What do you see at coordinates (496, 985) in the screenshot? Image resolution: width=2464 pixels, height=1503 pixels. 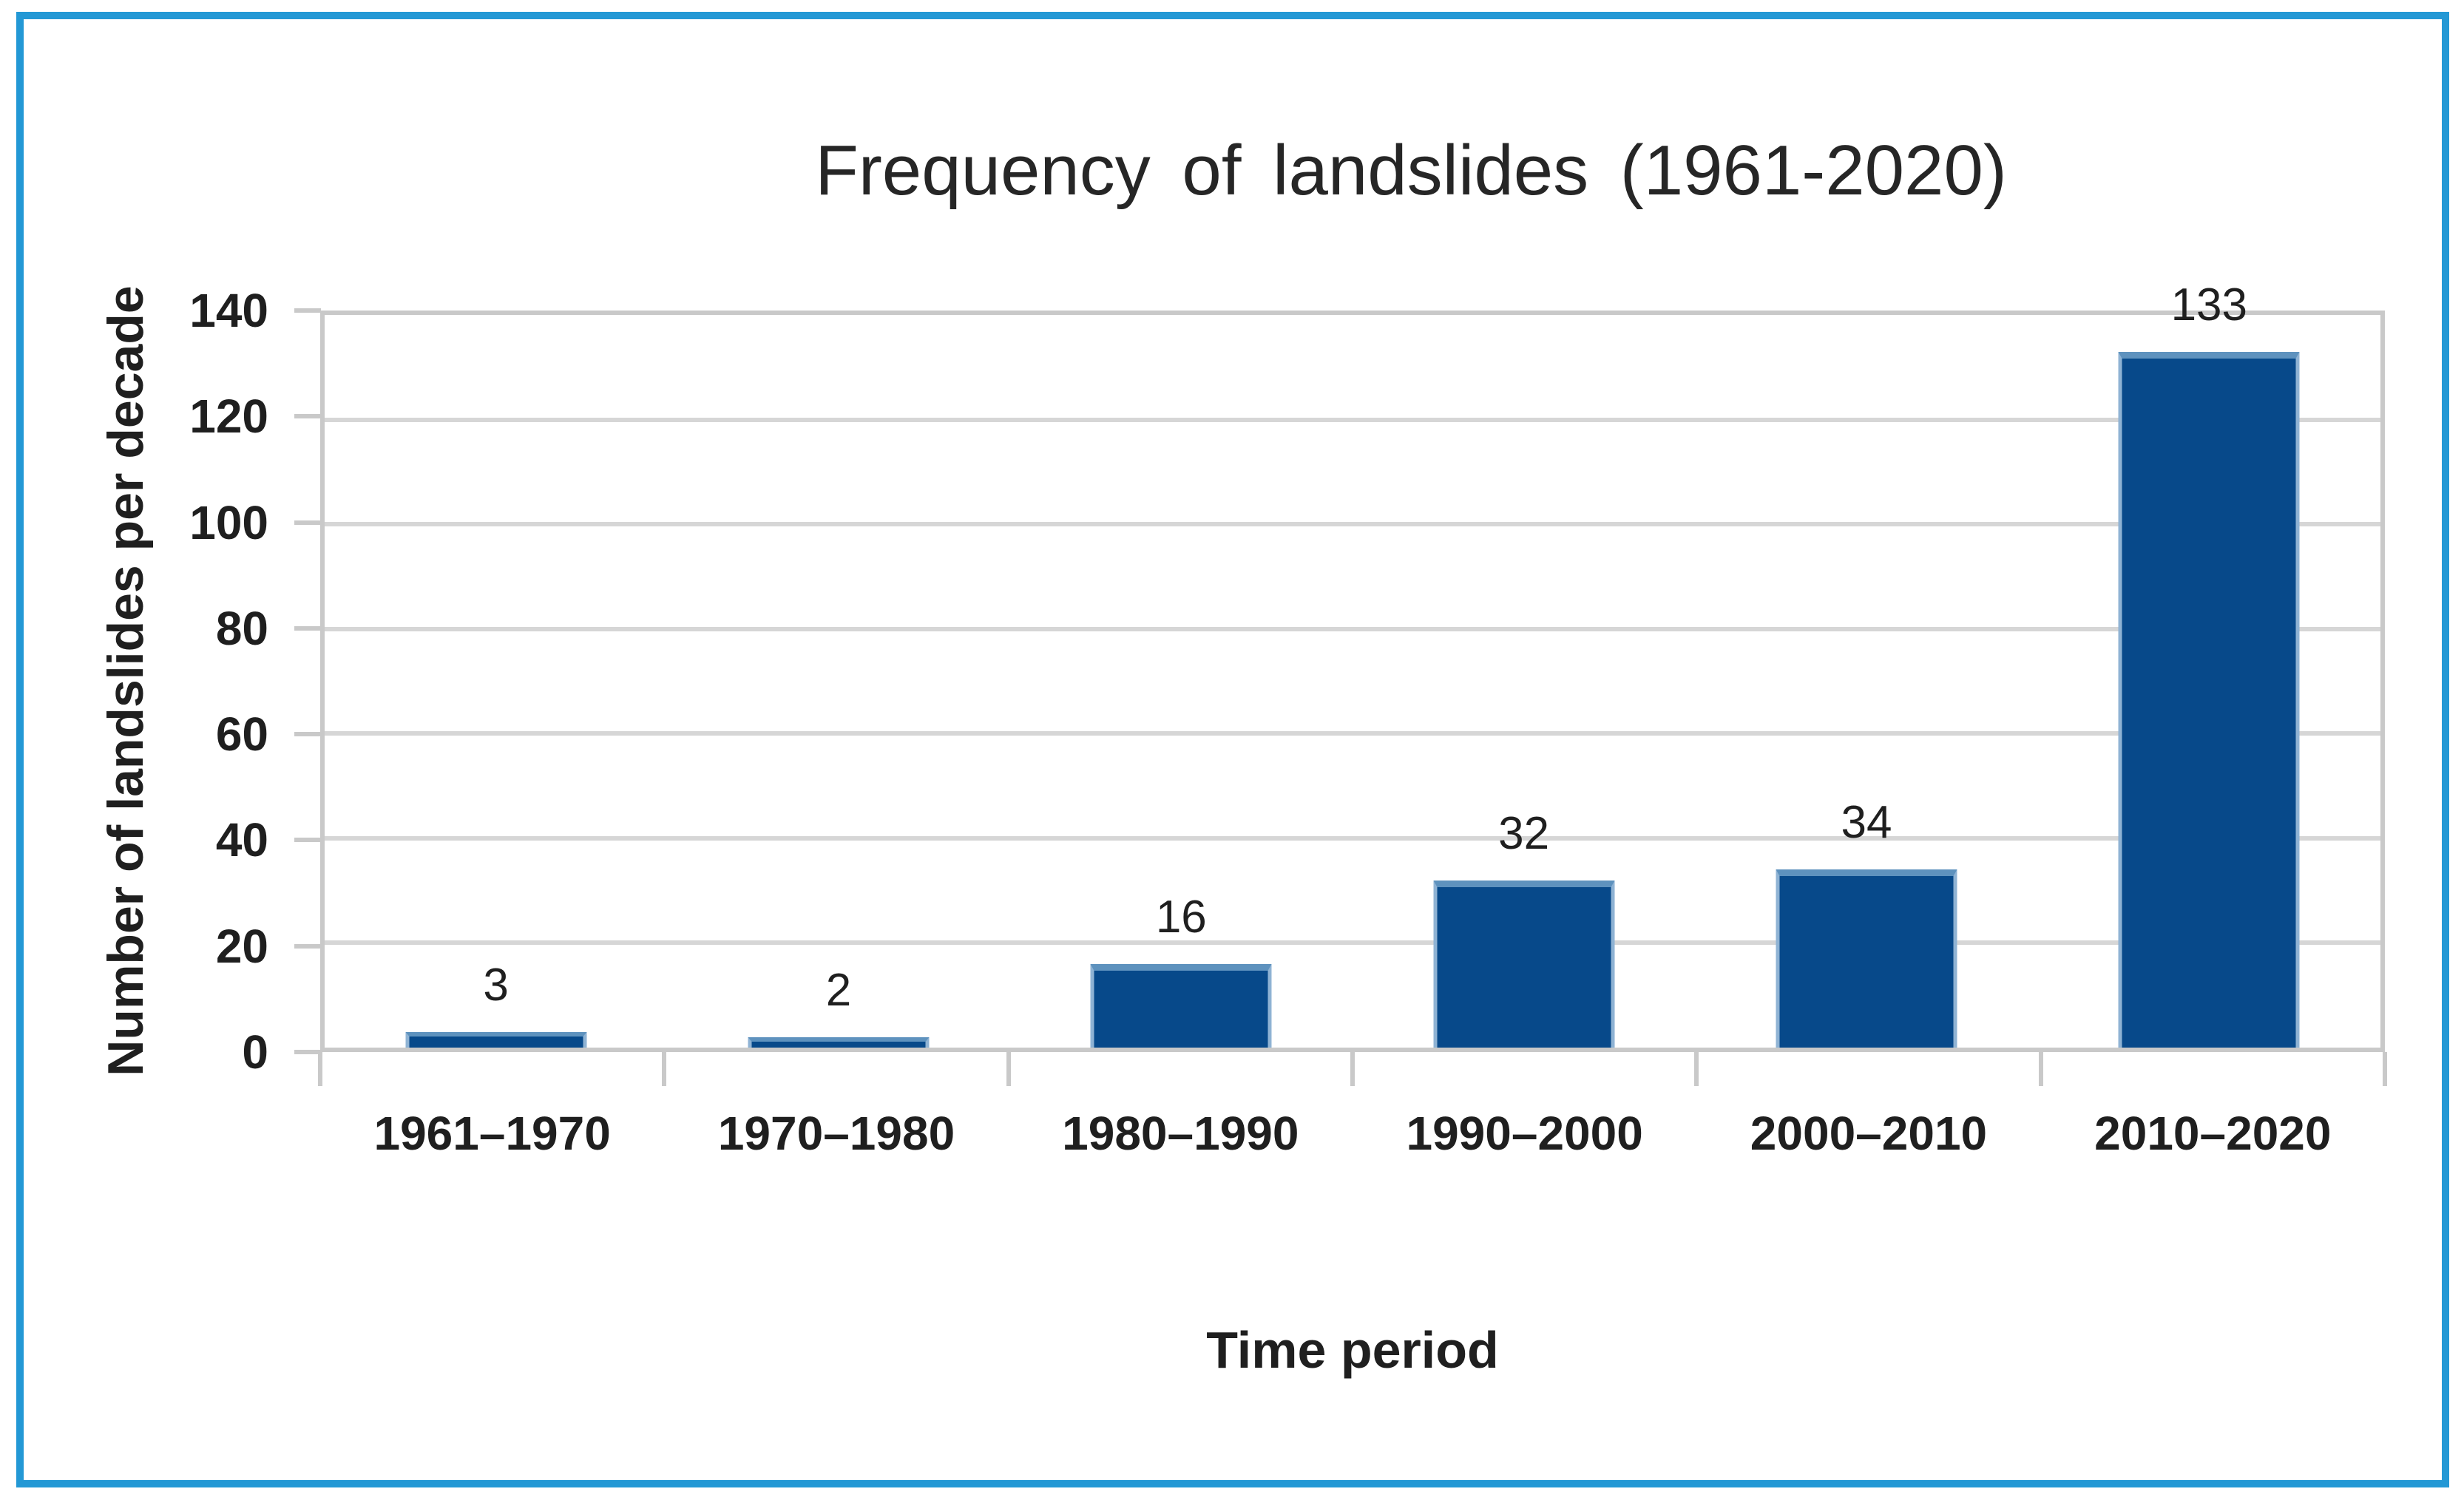 I see `bar-value-label: 3` at bounding box center [496, 985].